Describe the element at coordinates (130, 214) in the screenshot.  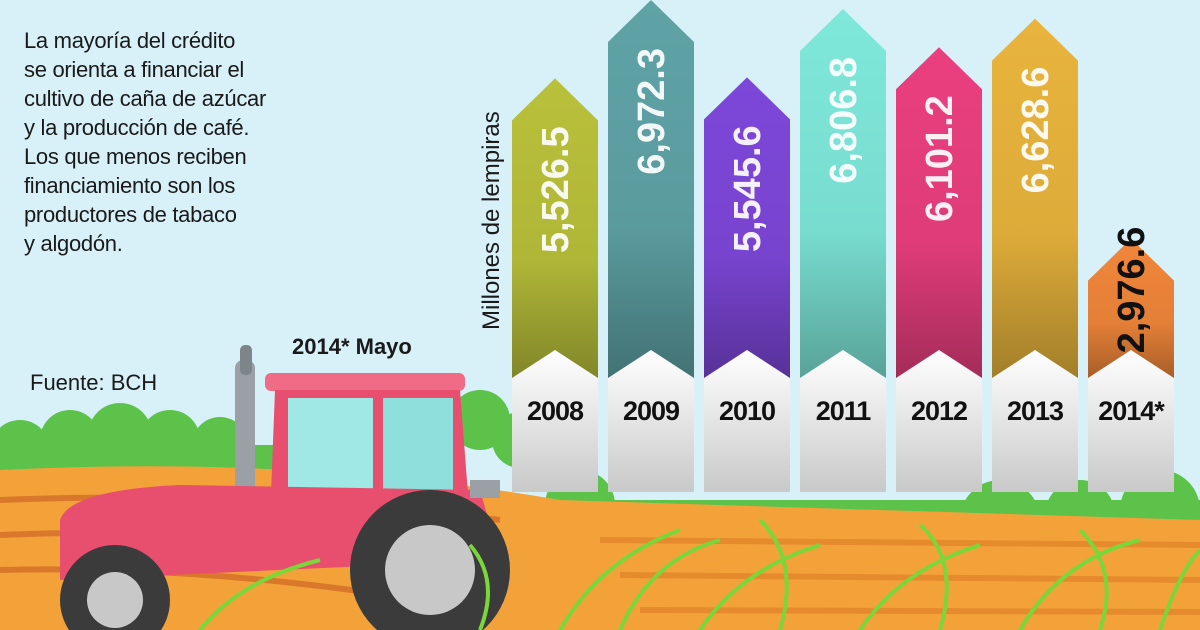
I see `description-line: productores de tabaco` at that location.